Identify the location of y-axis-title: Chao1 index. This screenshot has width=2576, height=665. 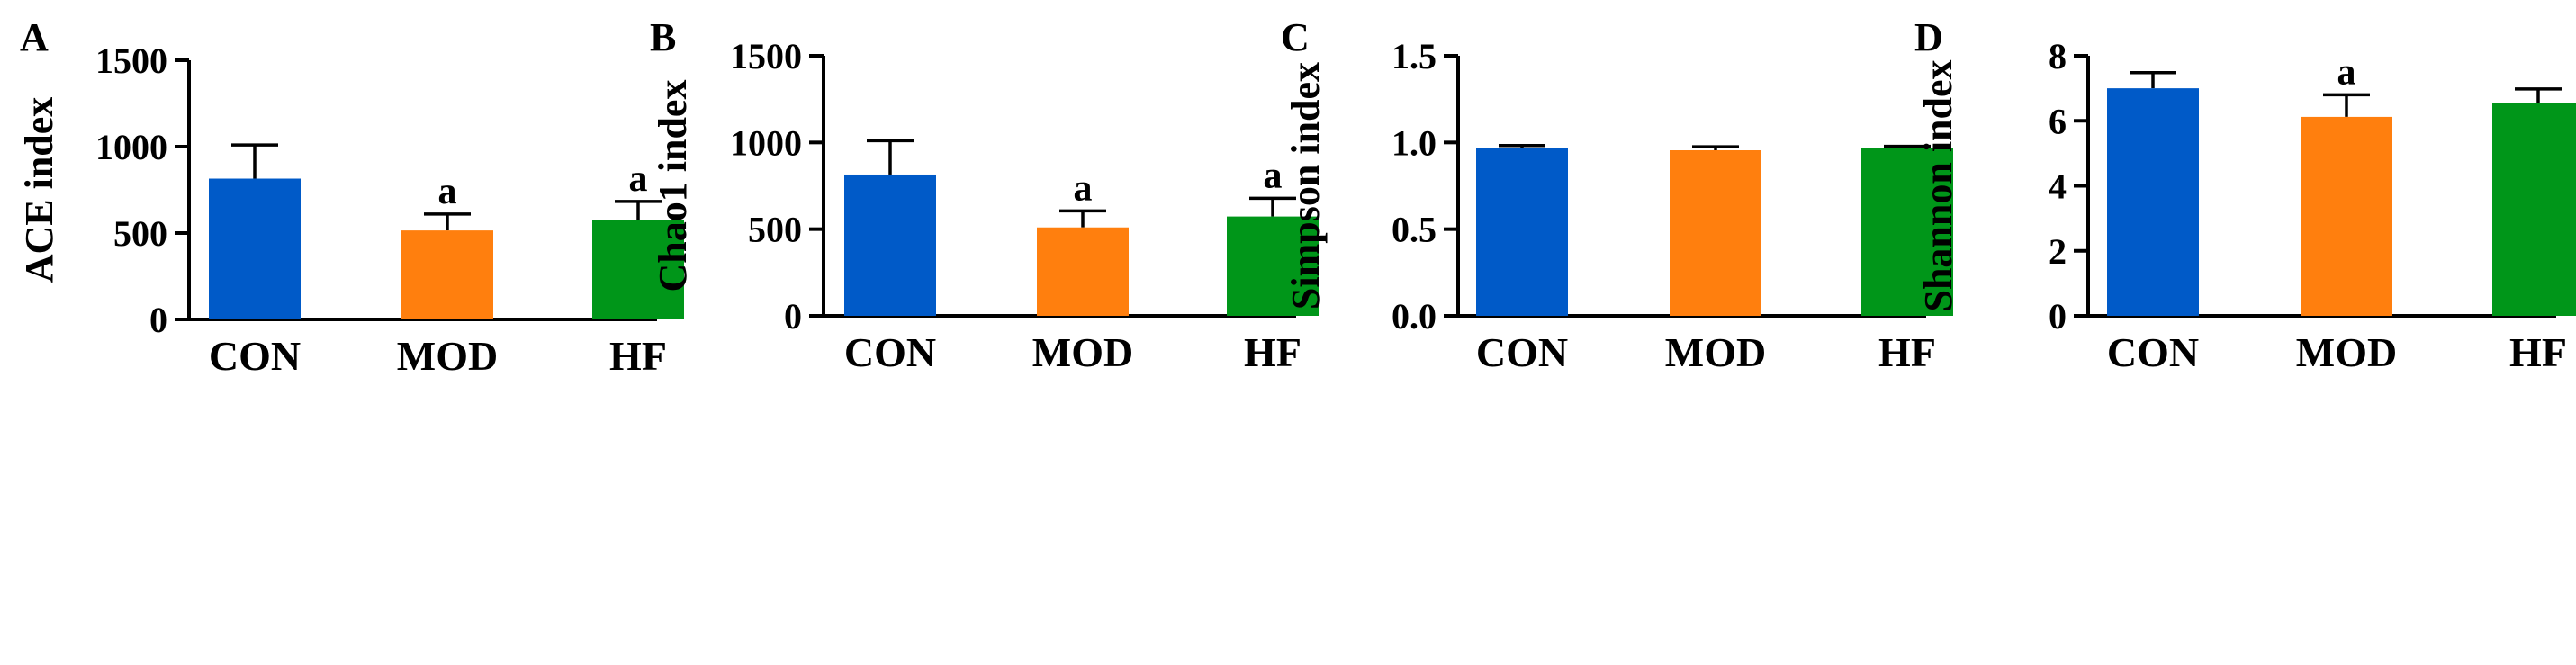
(673, 186).